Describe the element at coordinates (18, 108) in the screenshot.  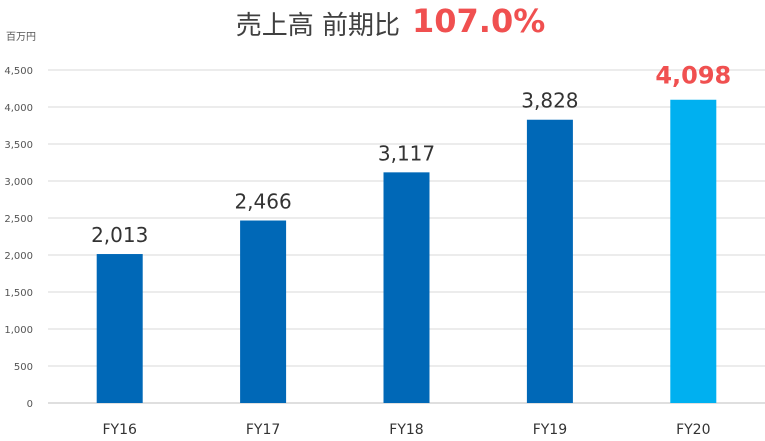
I see `y-tick-label: 4,000` at that location.